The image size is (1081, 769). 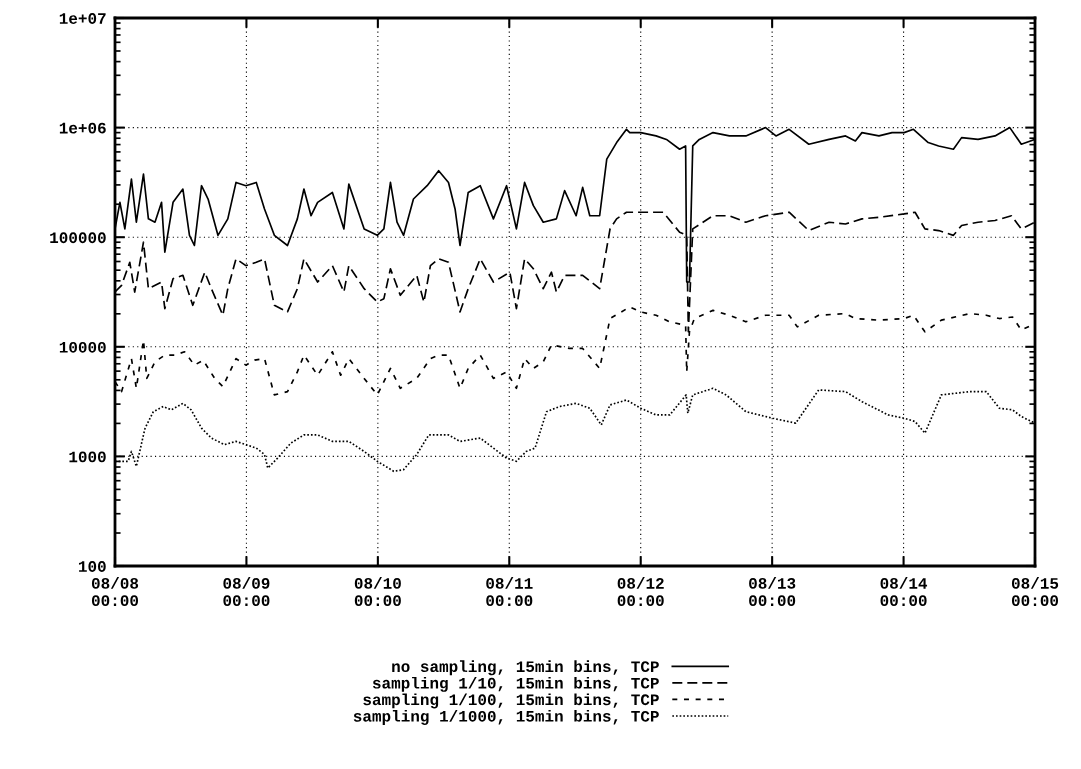 I want to click on y-tick-label: 1e+06, so click(x=82, y=128).